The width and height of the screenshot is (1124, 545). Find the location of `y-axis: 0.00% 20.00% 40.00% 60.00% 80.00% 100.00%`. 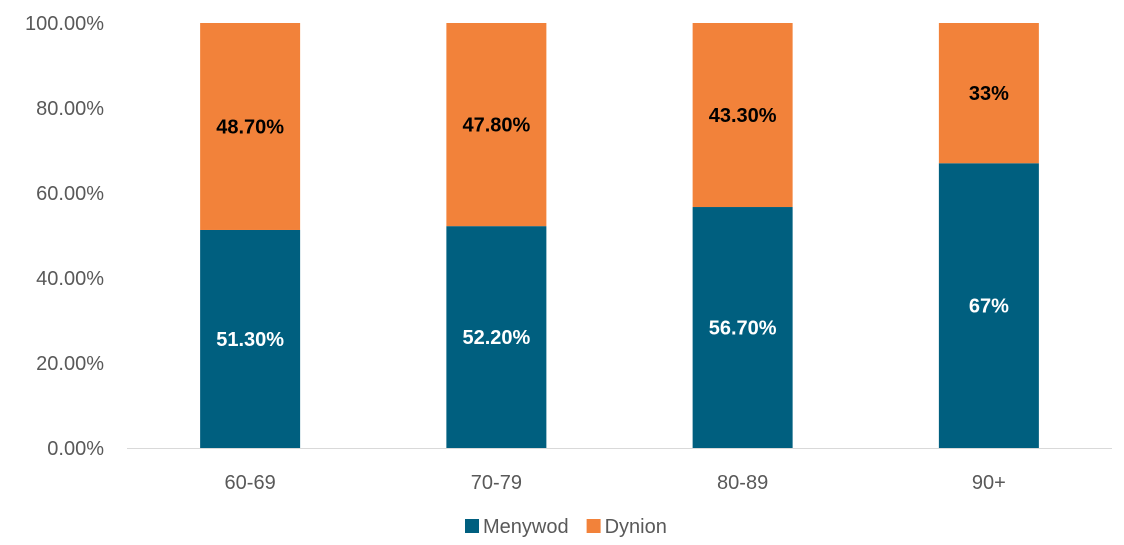

y-axis: 0.00% 20.00% 40.00% 60.00% 80.00% 100.00% is located at coordinates (64, 236).